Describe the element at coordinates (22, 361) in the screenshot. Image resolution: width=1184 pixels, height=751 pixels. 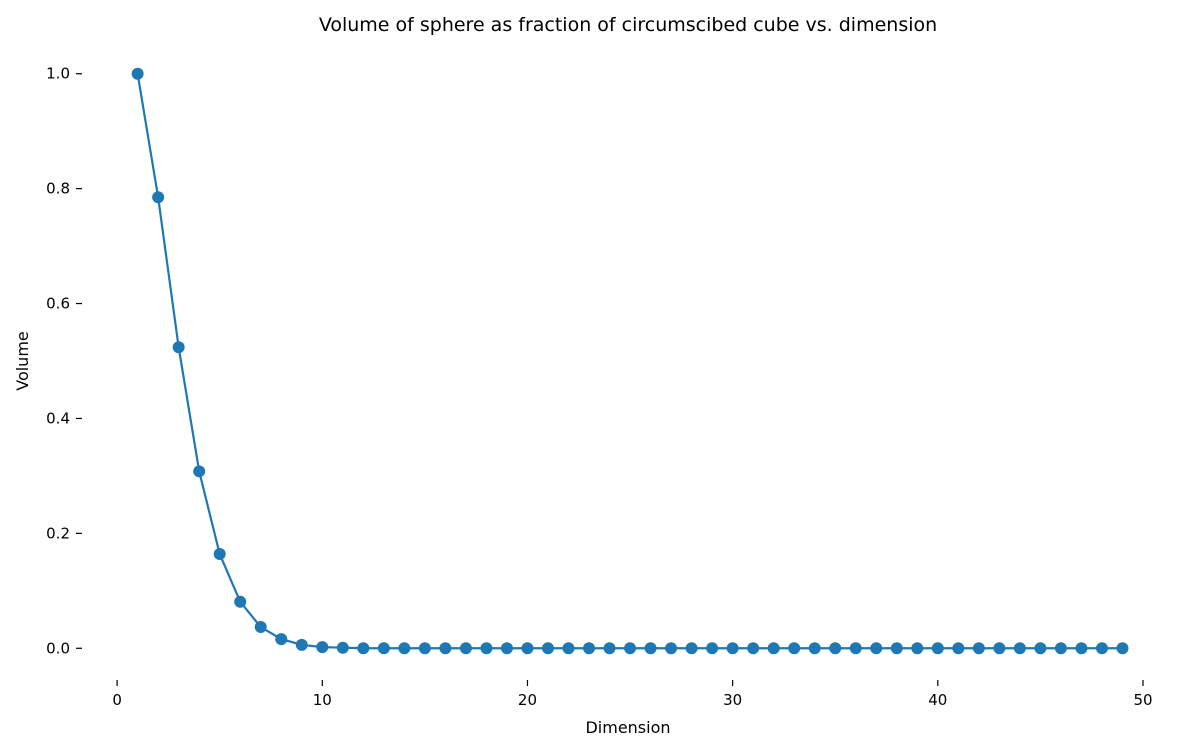
I see `y-axis-label: Volume` at that location.